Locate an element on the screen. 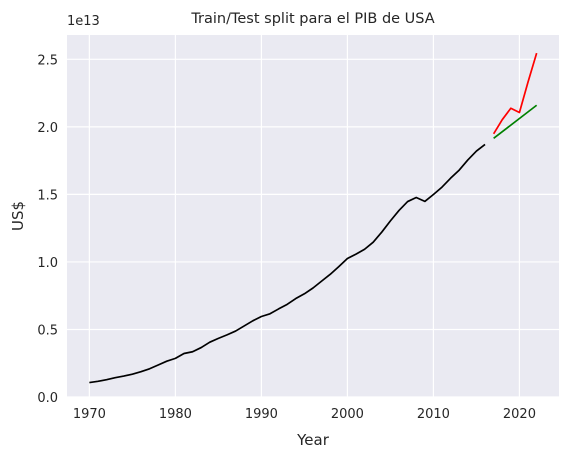 The width and height of the screenshot is (570, 457). y-tick-label: 2.0 is located at coordinates (47, 128).